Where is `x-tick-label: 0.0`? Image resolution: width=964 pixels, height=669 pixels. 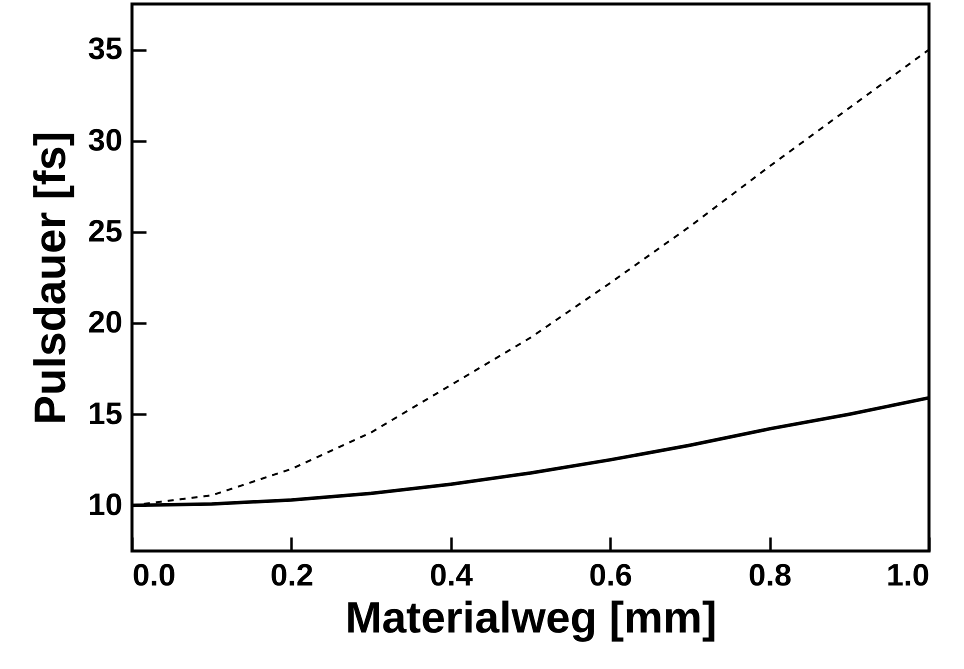
x-tick-label: 0.0 is located at coordinates (154, 575).